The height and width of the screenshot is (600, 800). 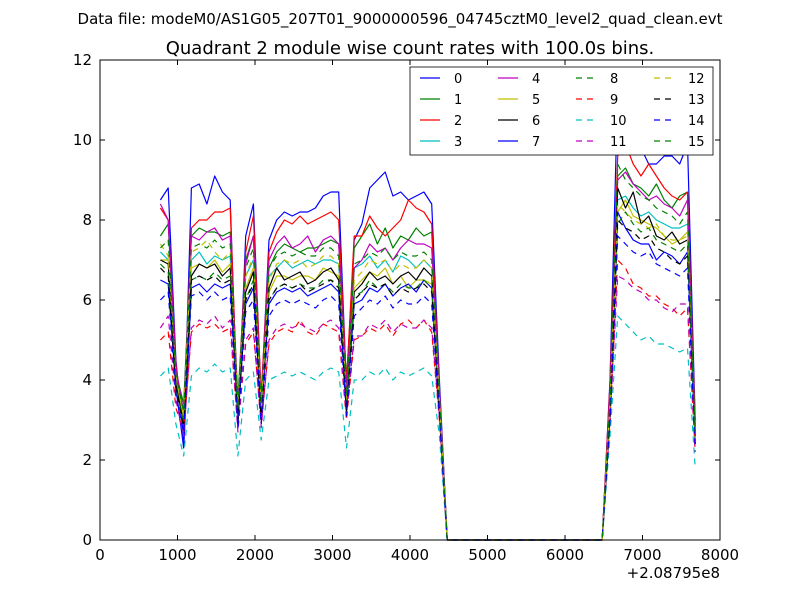 What do you see at coordinates (177, 555) in the screenshot?
I see `x-tick-label: 1000` at bounding box center [177, 555].